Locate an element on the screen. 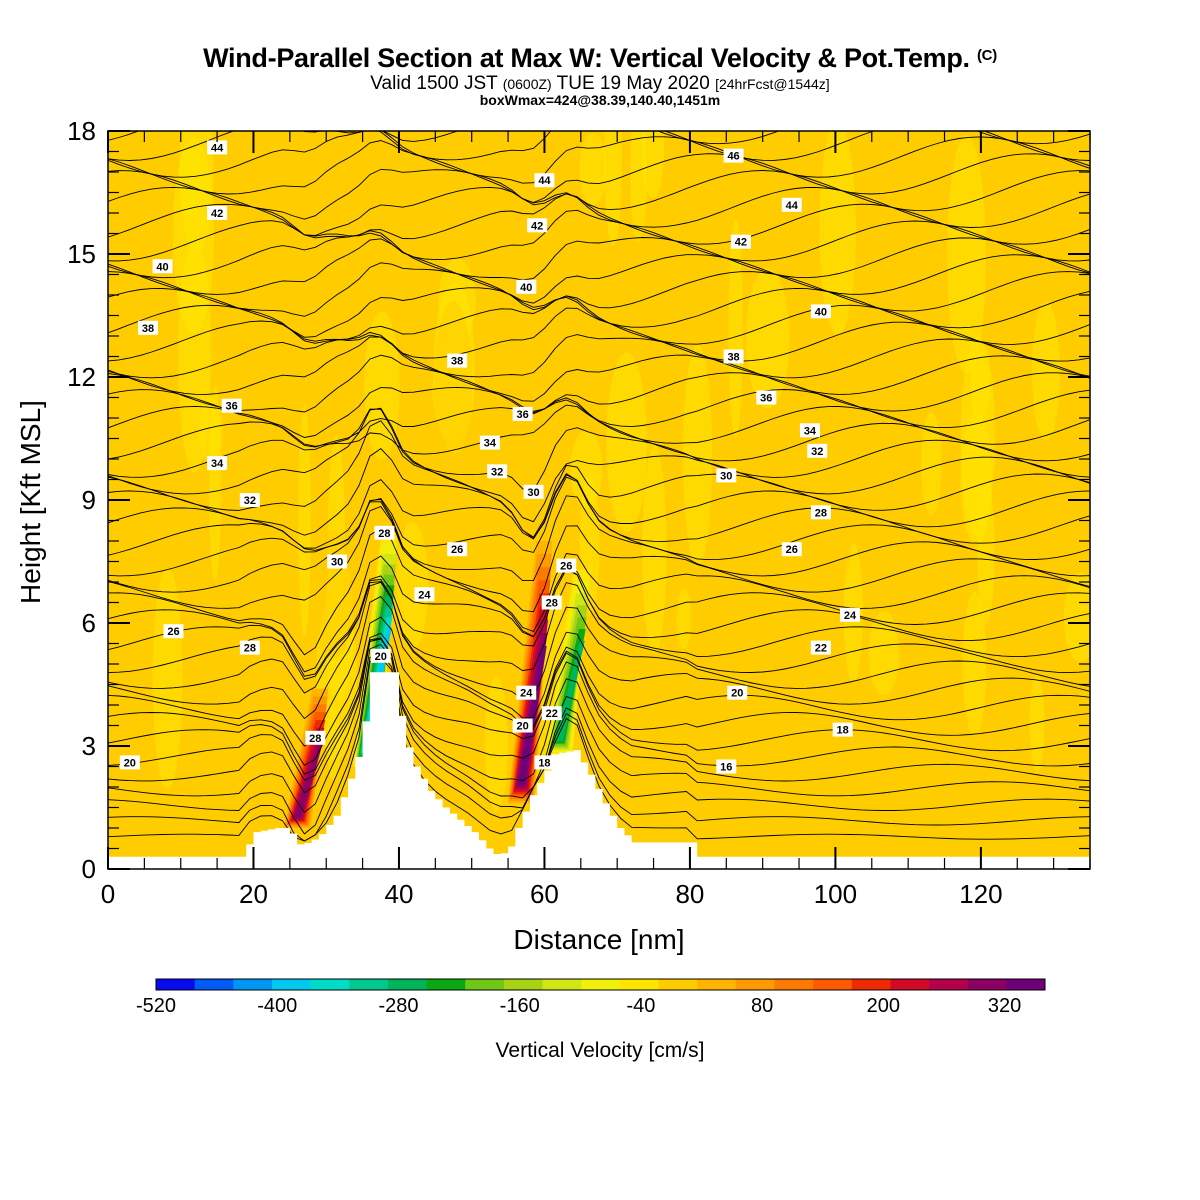 The image size is (1200, 1200). x-tick-label: 0 is located at coordinates (108, 894).